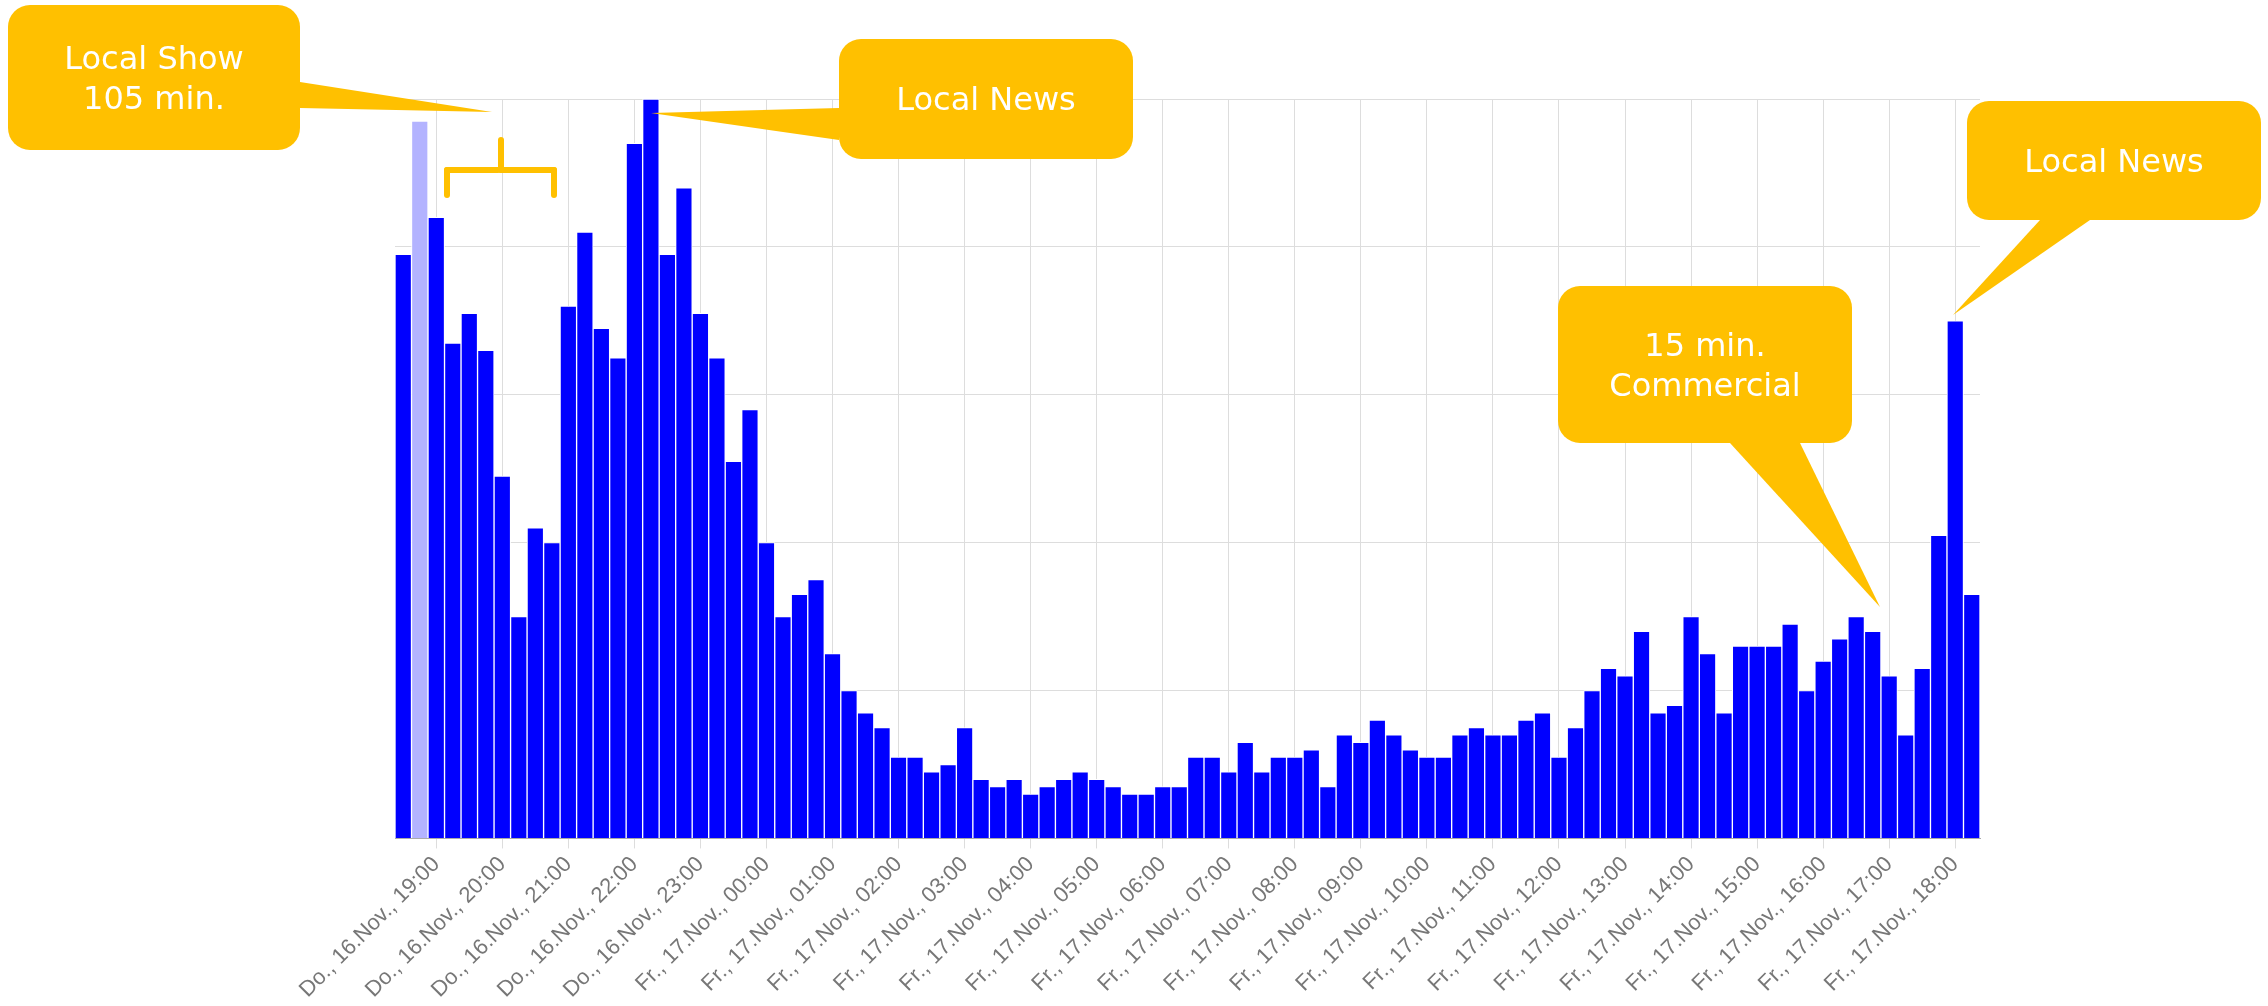  Describe the element at coordinates (154, 78) in the screenshot. I see `text: Local Show 105 min.` at that location.